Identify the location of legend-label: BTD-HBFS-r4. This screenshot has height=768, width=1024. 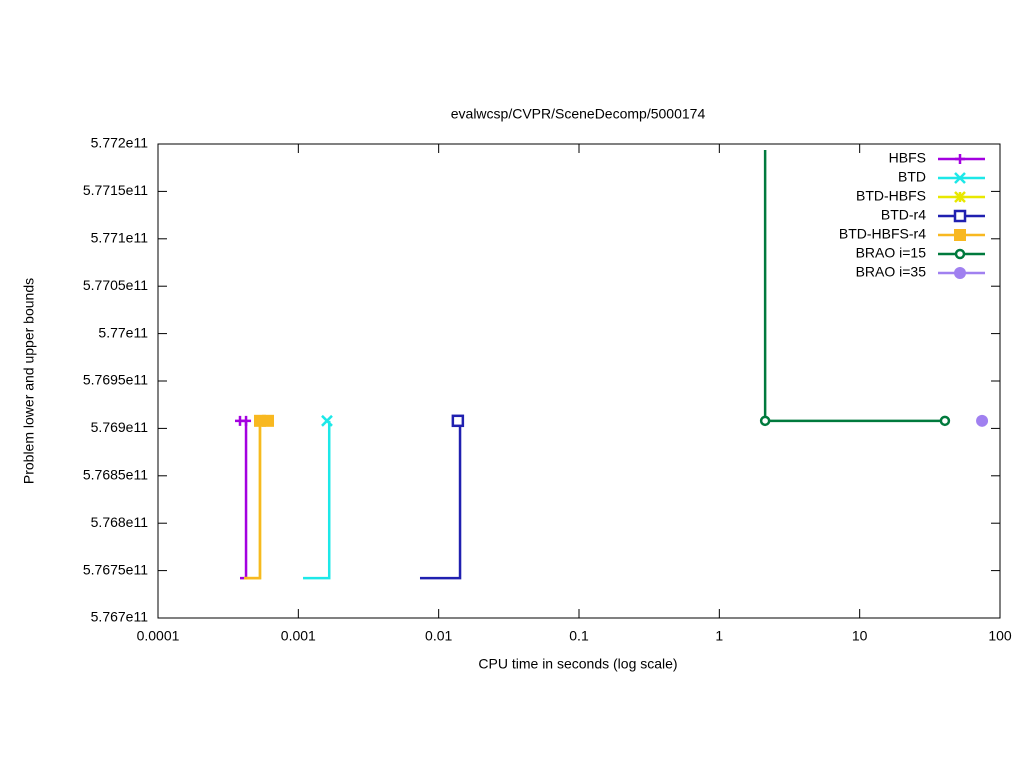
(882, 234).